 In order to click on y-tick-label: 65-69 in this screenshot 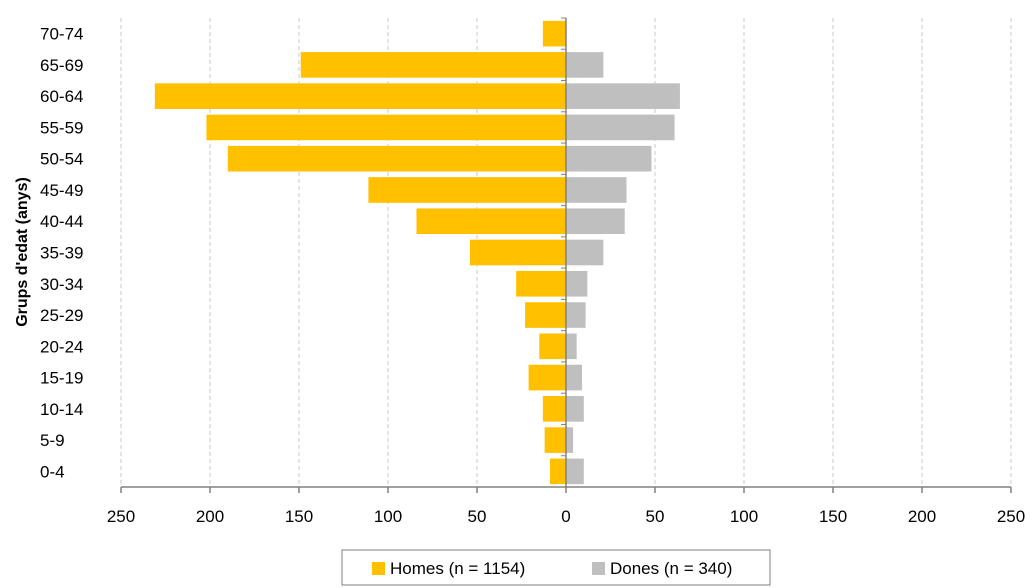, I will do `click(61, 65)`.